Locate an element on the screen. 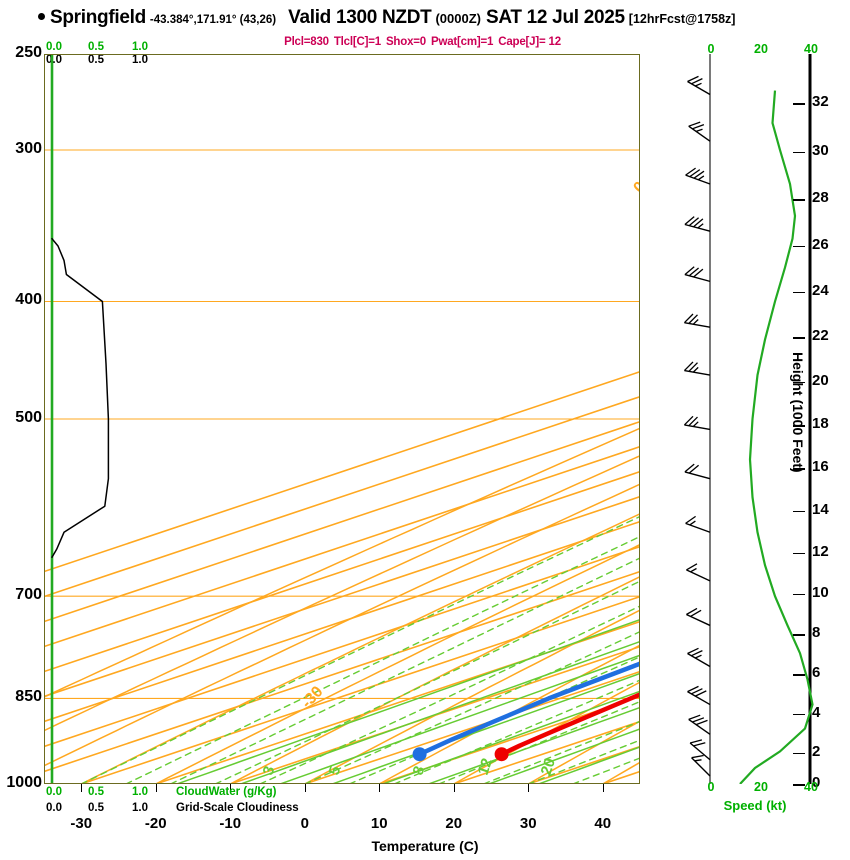 This screenshot has width=850, height=860. station-name: Springfield is located at coordinates (98, 17).